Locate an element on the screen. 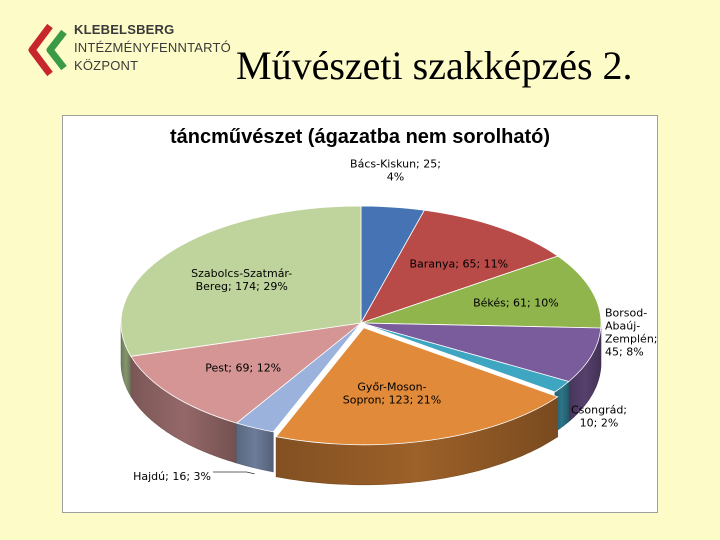 This screenshot has width=720, height=540. data-label-pest: Pest; 69; 12% is located at coordinates (243, 367).